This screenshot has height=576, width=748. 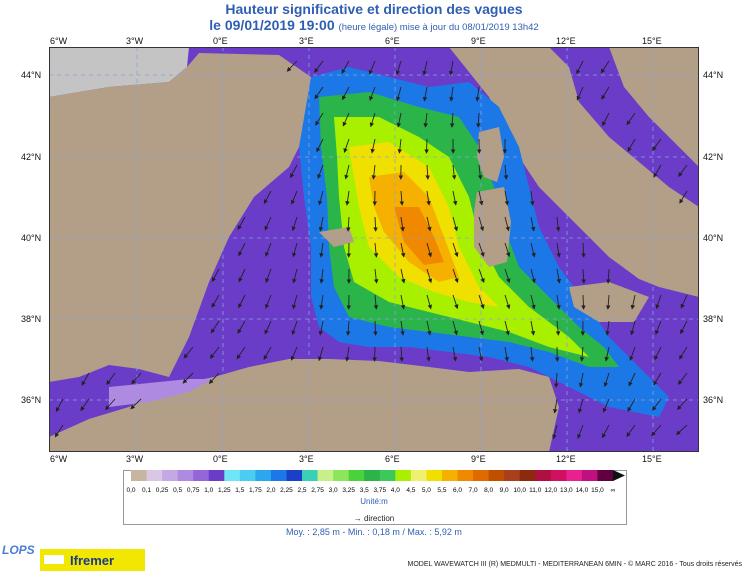 I want to click on lon-label-bottom: 3°E, so click(x=306, y=459).